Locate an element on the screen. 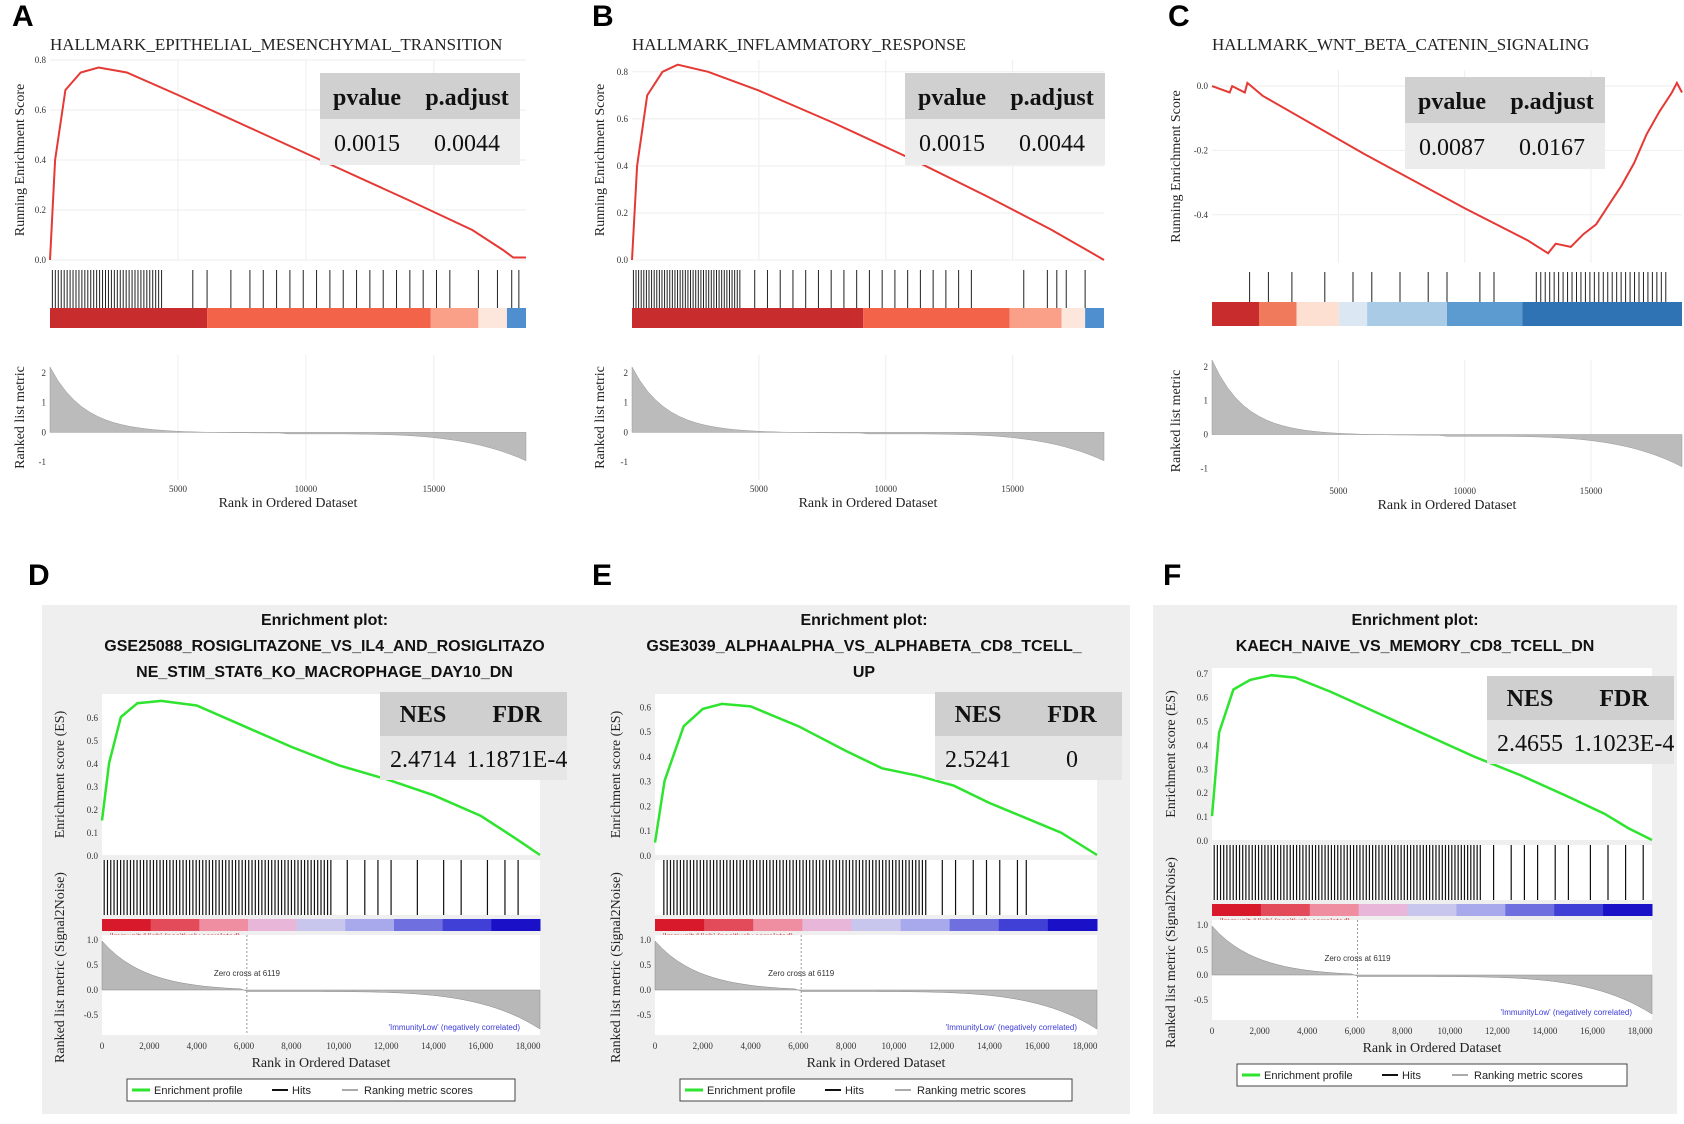 This screenshot has height=1124, width=1684. table-value-fdr: 1.1023E-4 is located at coordinates (1624, 744).